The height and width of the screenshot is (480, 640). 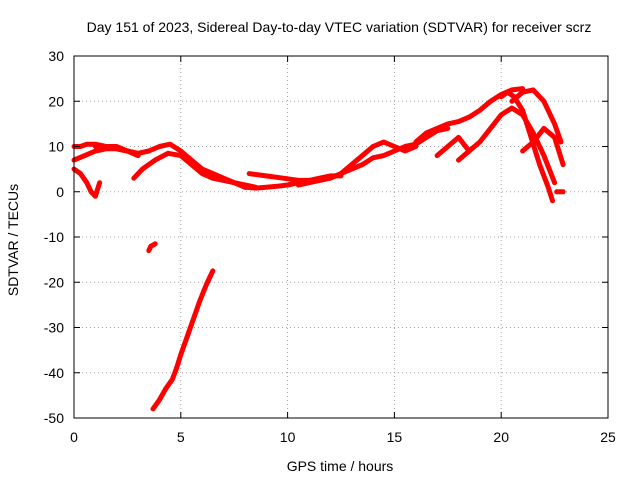 I want to click on y-tick-label: -50, so click(x=54, y=418).